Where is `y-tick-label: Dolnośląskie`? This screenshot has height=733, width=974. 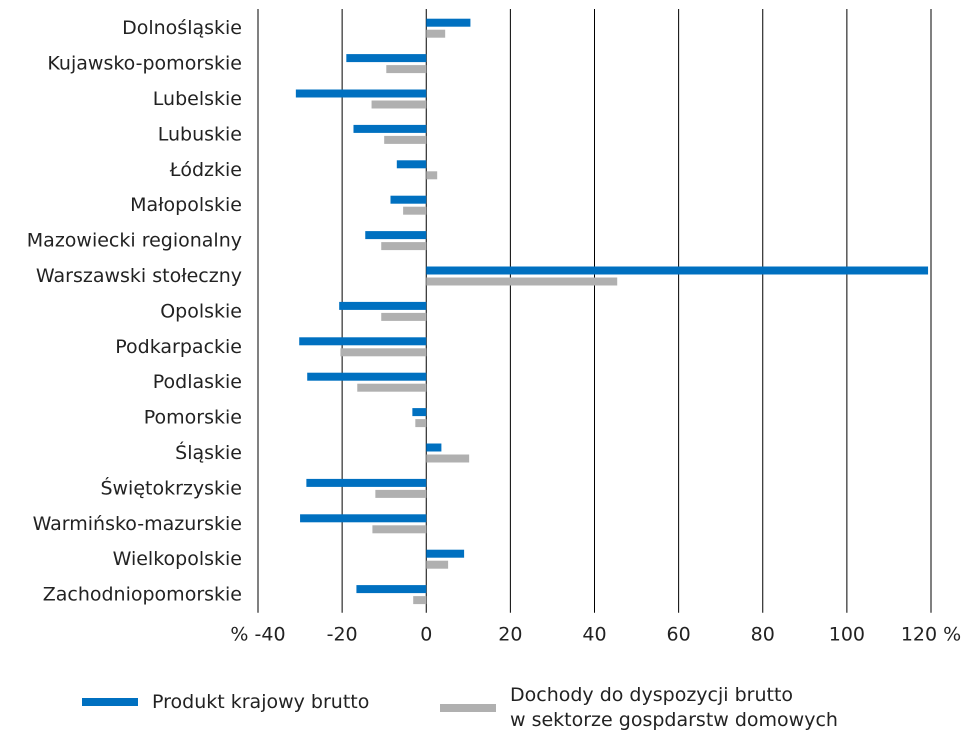
y-tick-label: Dolnośląskie is located at coordinates (182, 28).